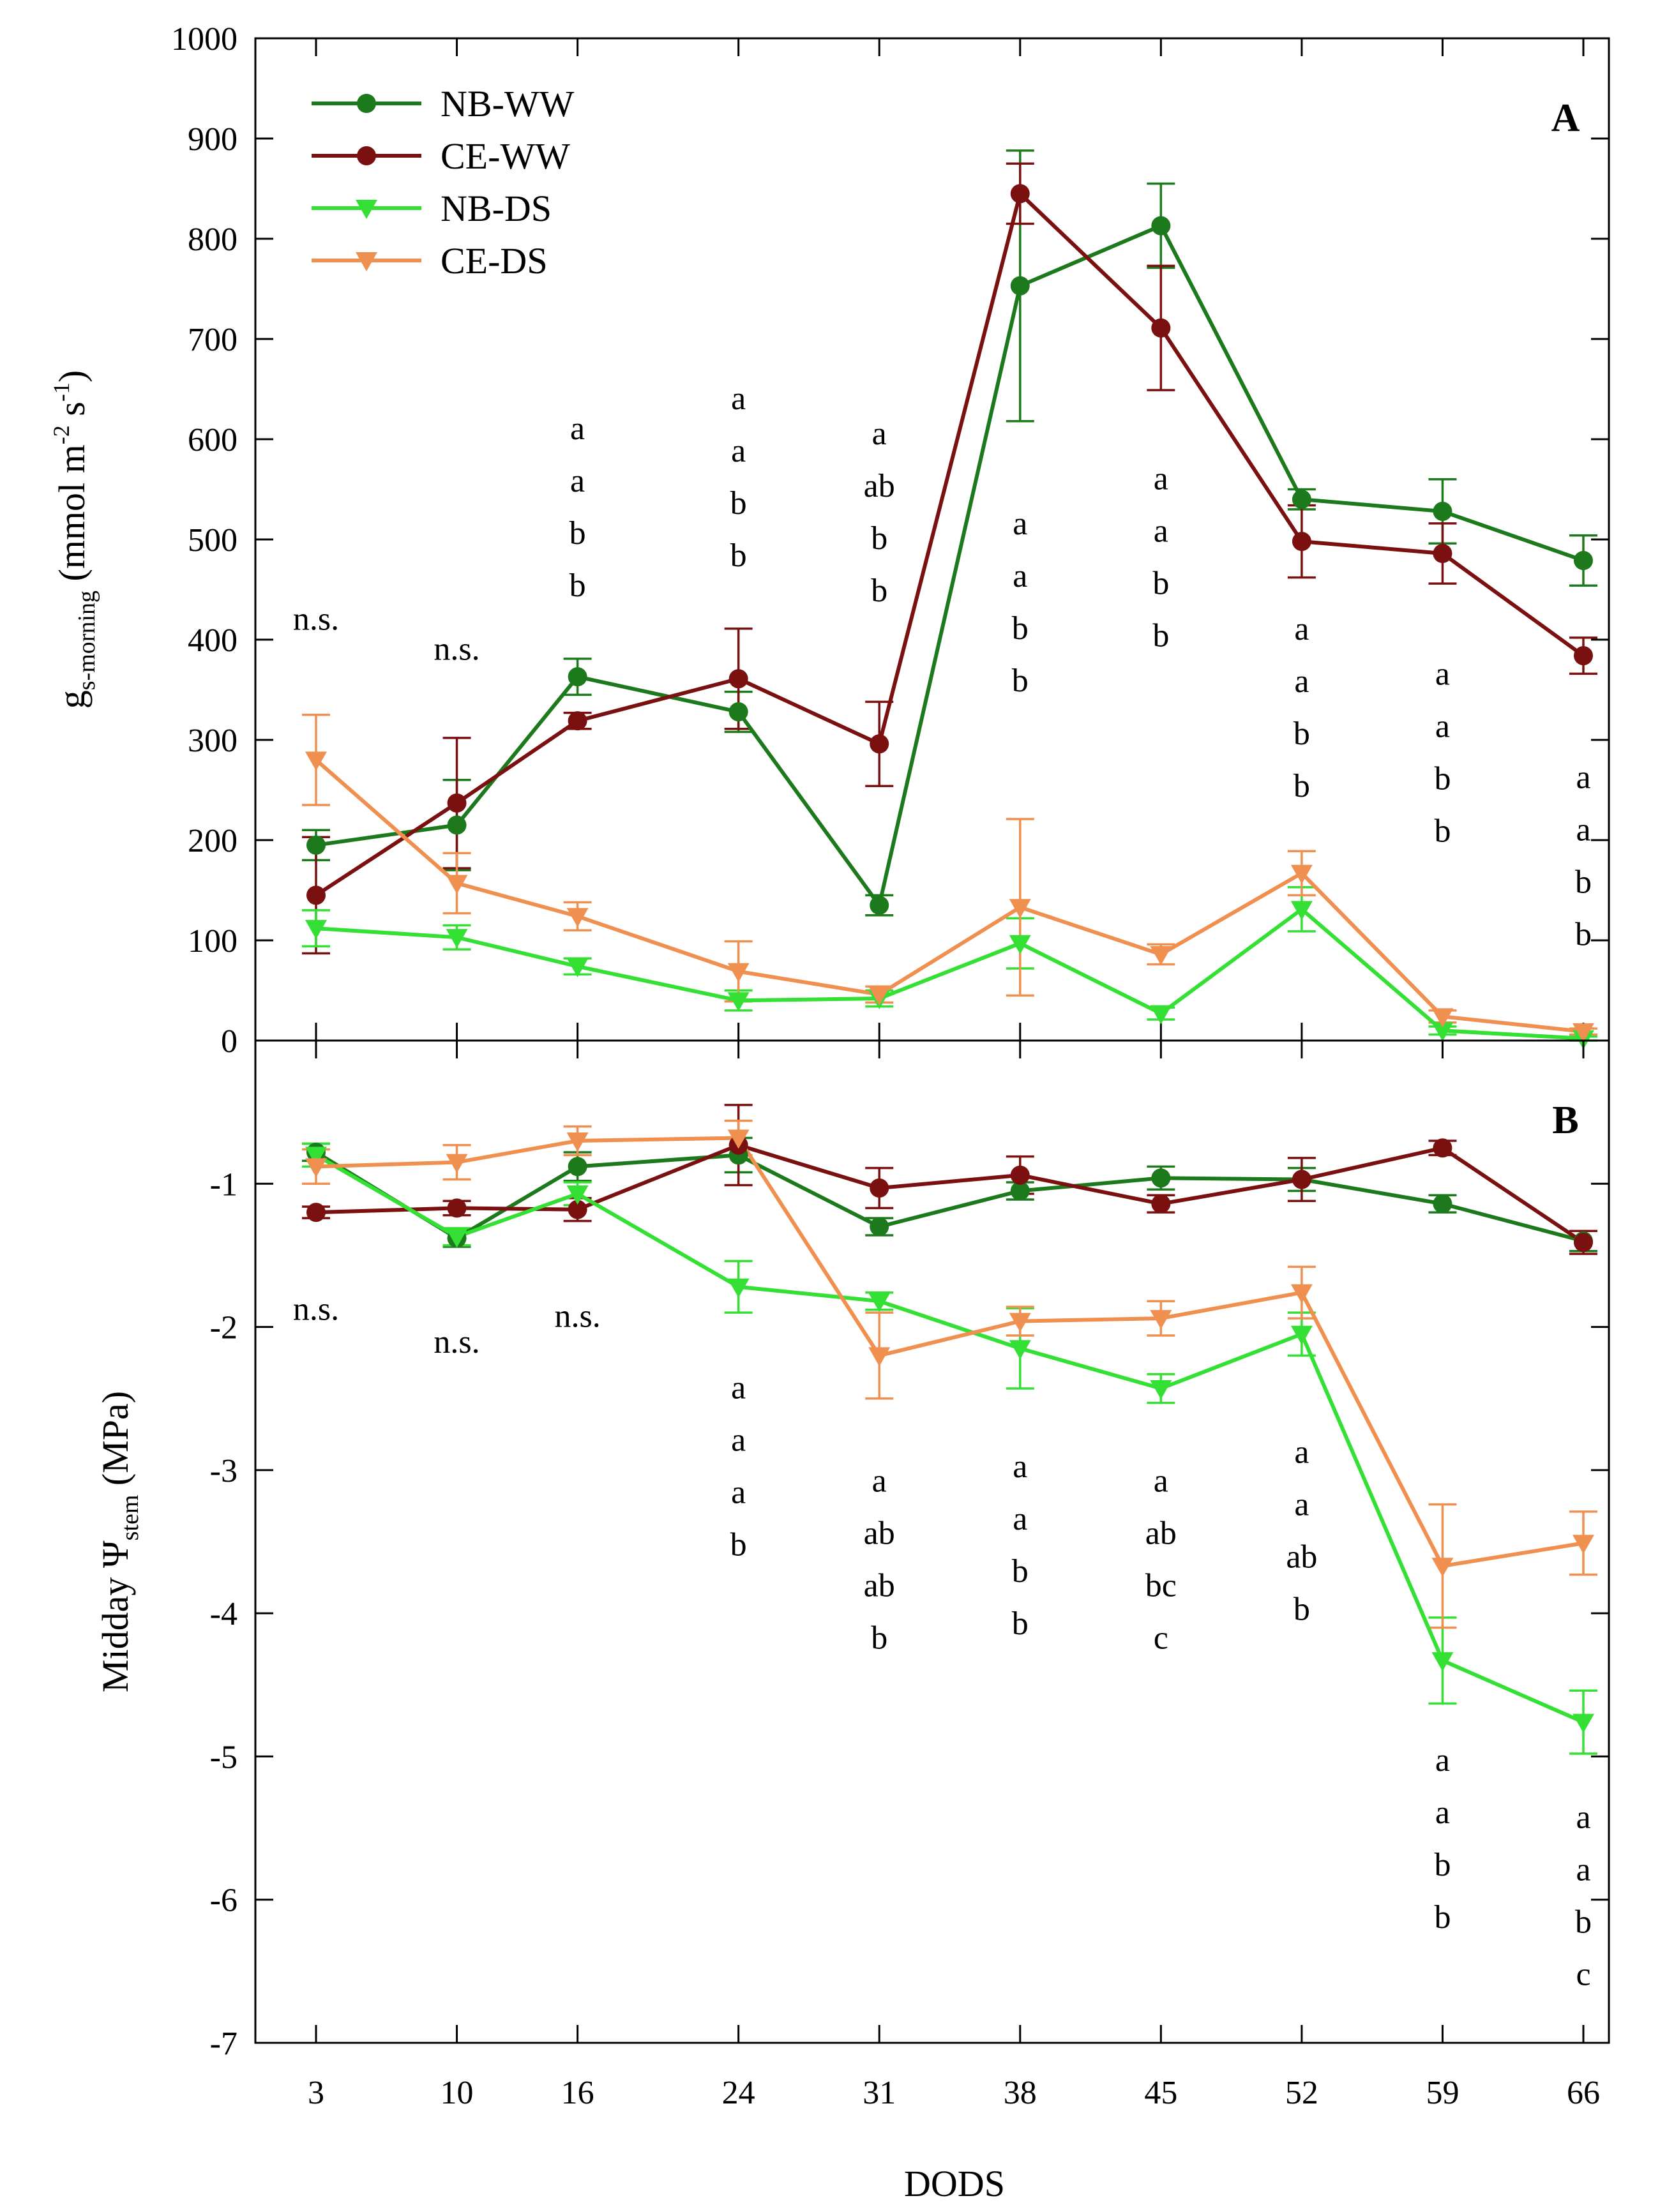 The height and width of the screenshot is (2212, 1667). What do you see at coordinates (954, 2183) in the screenshot?
I see `x-axis-title: DODS` at bounding box center [954, 2183].